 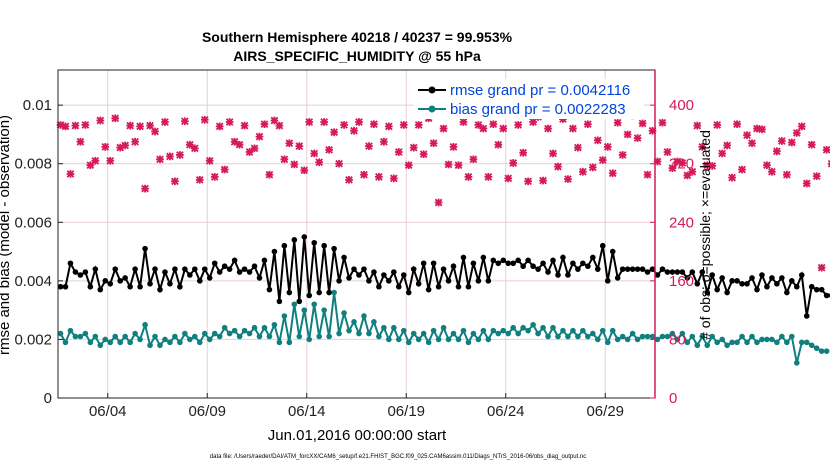 I want to click on y-right-tick-label: 400, so click(x=681, y=105).